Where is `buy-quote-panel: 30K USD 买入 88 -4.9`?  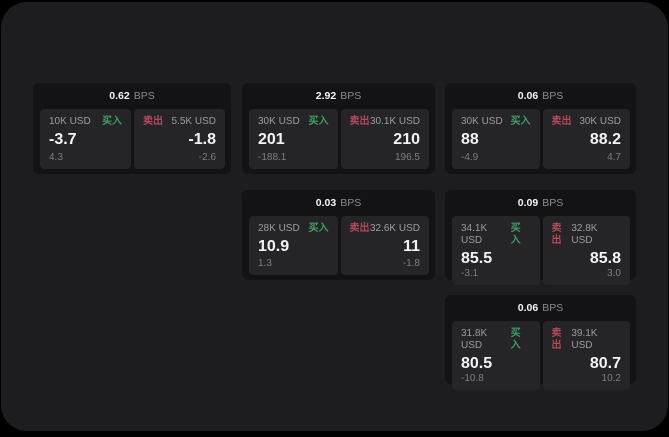 buy-quote-panel: 30K USD 买入 88 -4.9 is located at coordinates (496, 139).